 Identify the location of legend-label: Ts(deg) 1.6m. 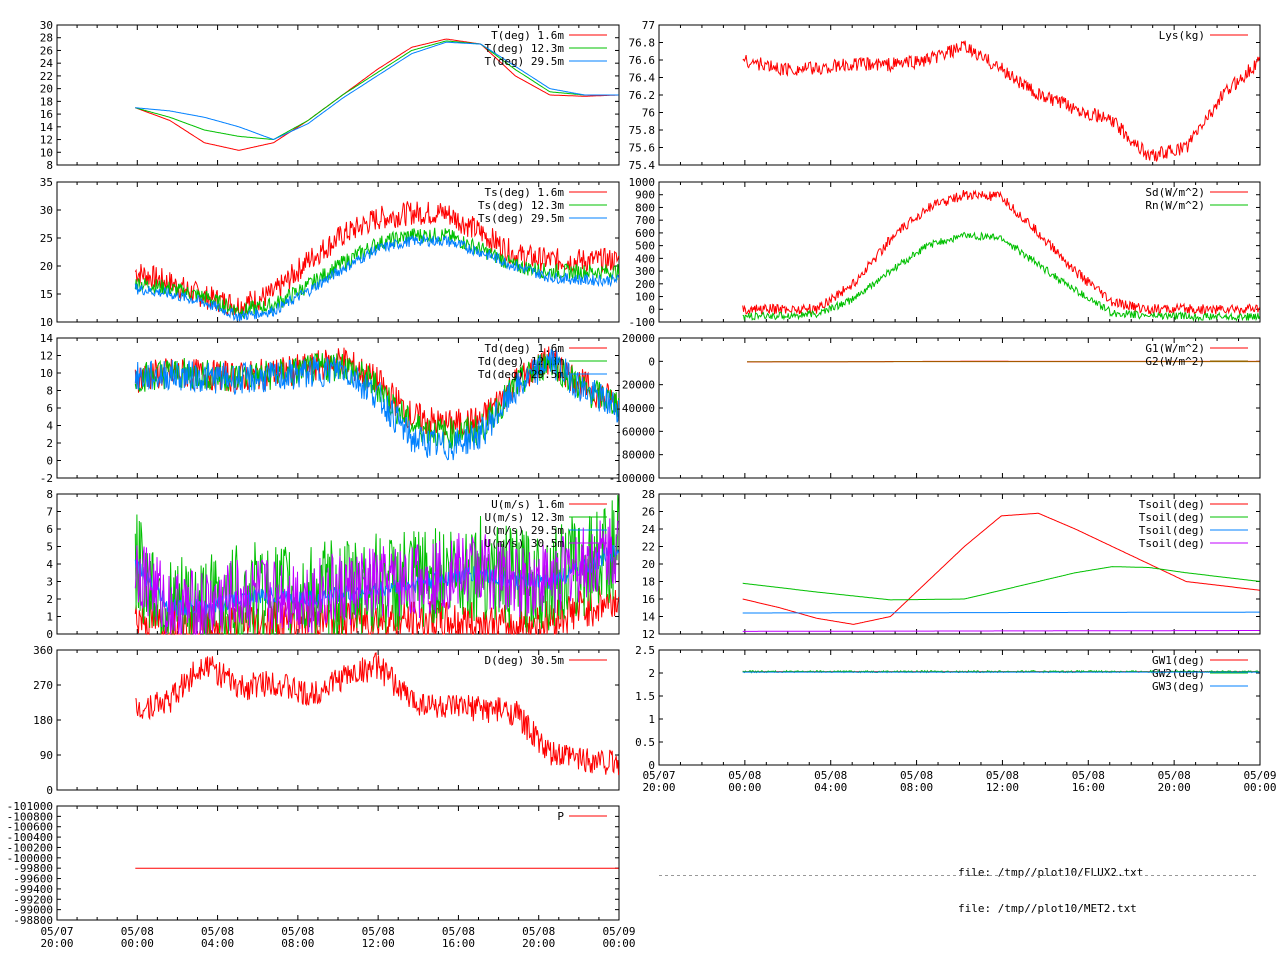
(525, 192).